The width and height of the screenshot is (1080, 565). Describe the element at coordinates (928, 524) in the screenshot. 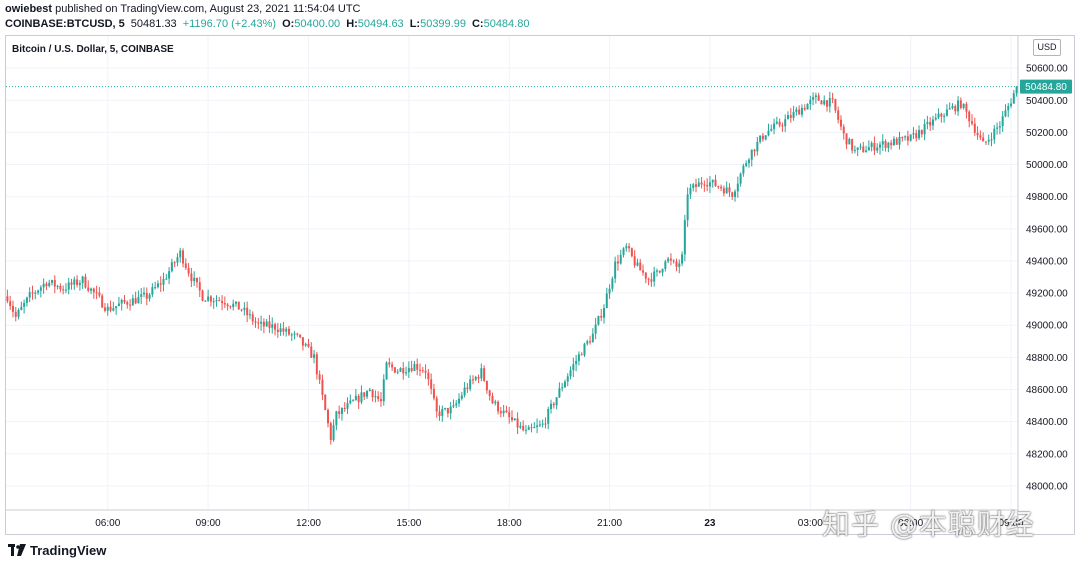

I see `watermark-text: 知乎 @本聪财经` at that location.